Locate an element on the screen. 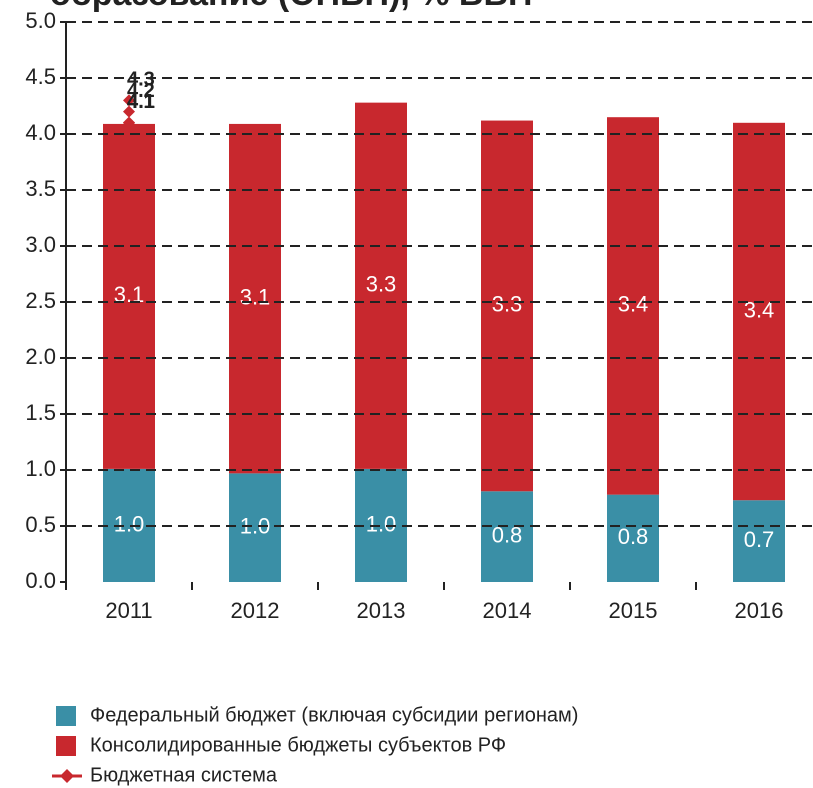 The width and height of the screenshot is (813, 788). y-tick-label: 2.5 is located at coordinates (40, 300).